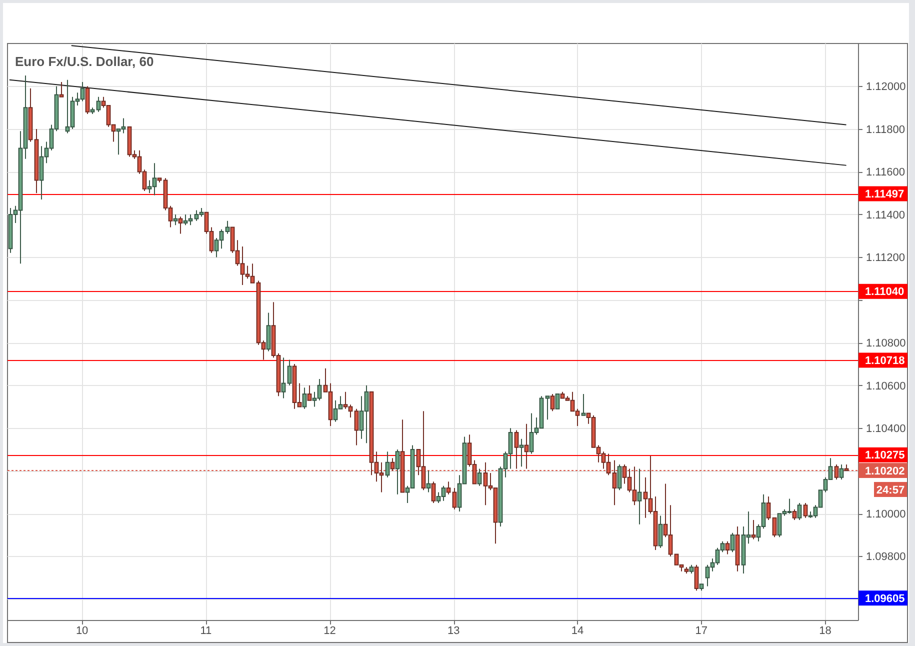  Describe the element at coordinates (330, 631) in the screenshot. I see `x-tick-label: 12` at that location.